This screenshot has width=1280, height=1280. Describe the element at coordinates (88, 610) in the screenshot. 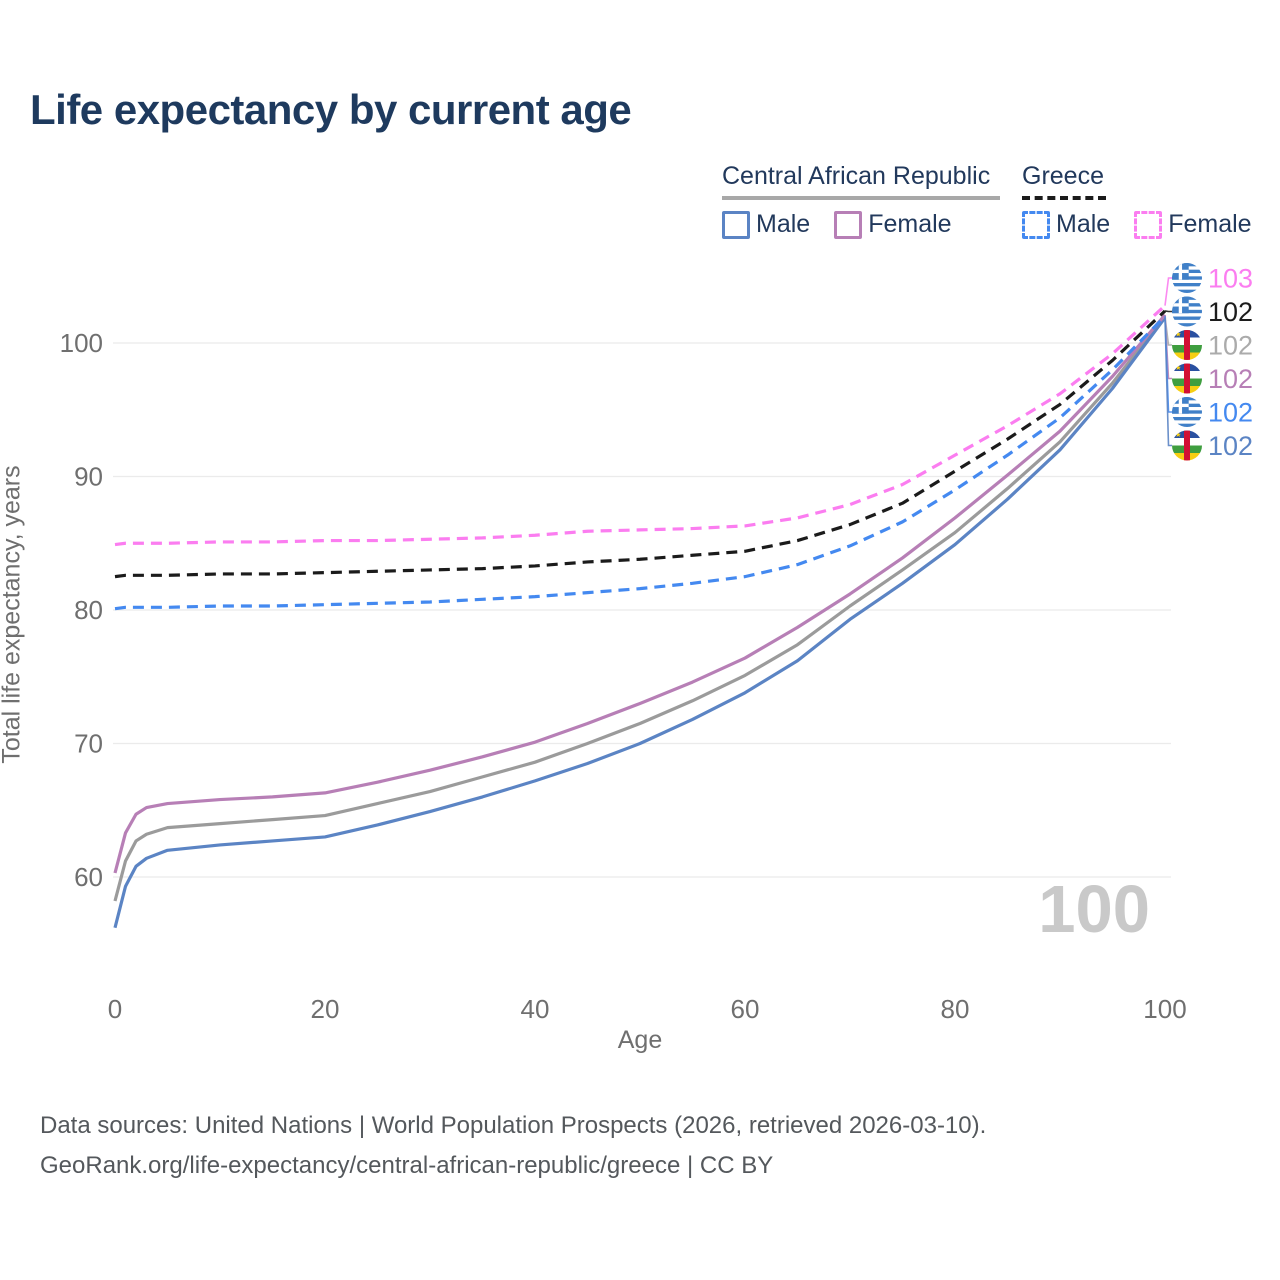

I see `y-tick-label-80: 80` at that location.